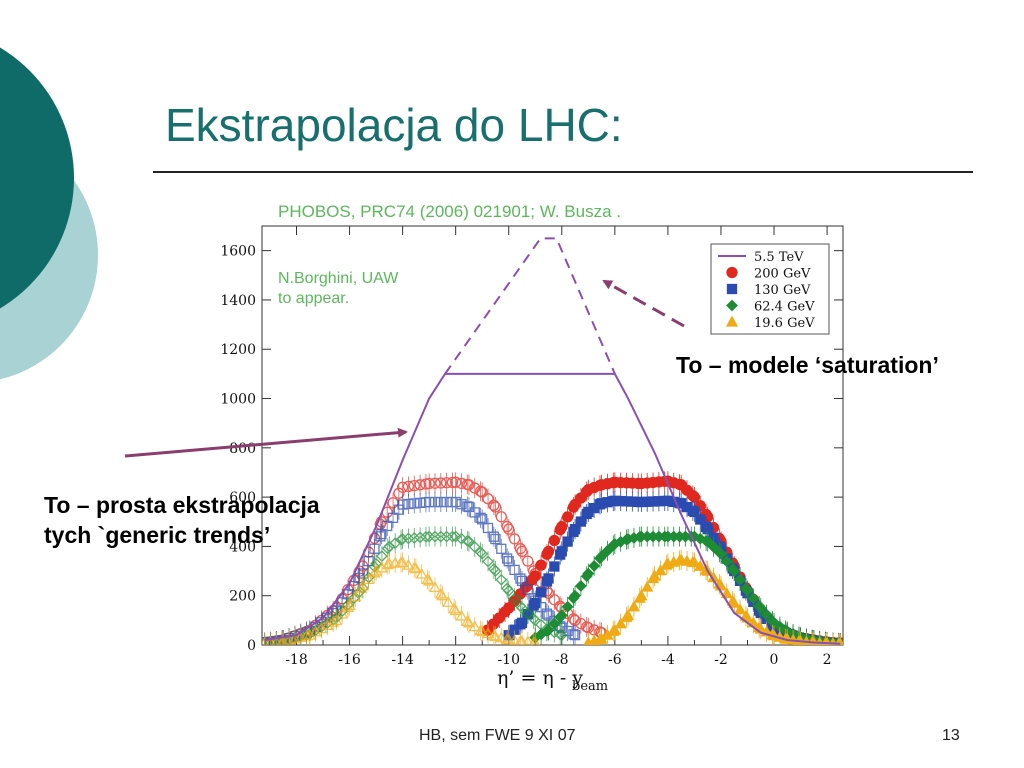 Image resolution: width=1024 pixels, height=768 pixels. I want to click on x-tick-label: -12, so click(455, 660).